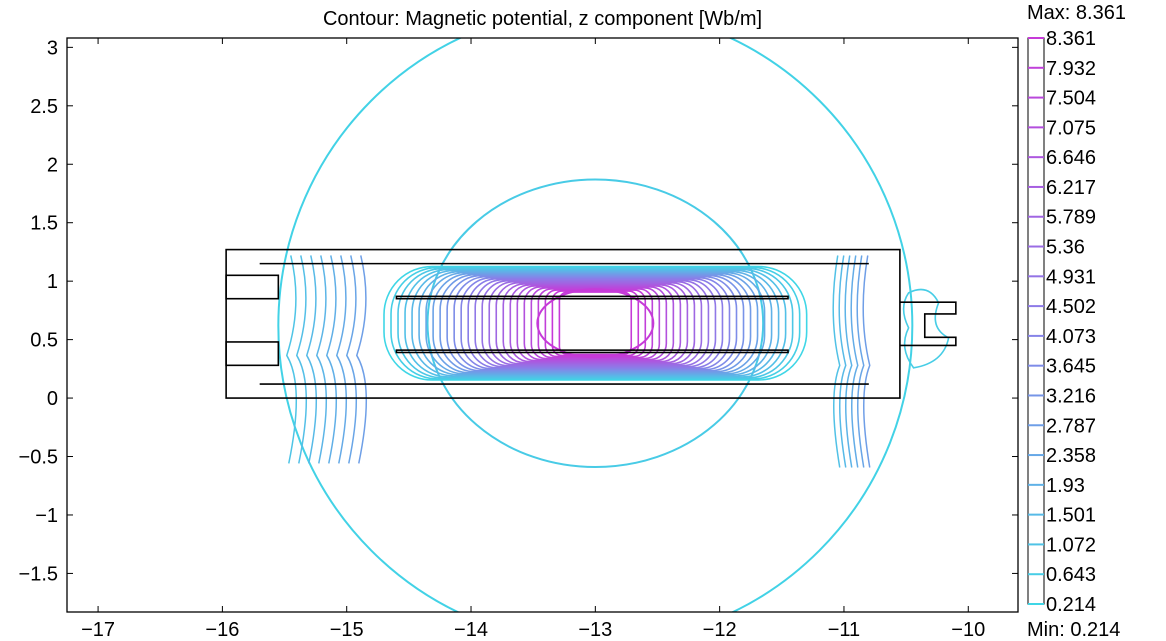 The image size is (1166, 641). Describe the element at coordinates (1071, 545) in the screenshot. I see `colorbar-level-label: 1.072` at that location.